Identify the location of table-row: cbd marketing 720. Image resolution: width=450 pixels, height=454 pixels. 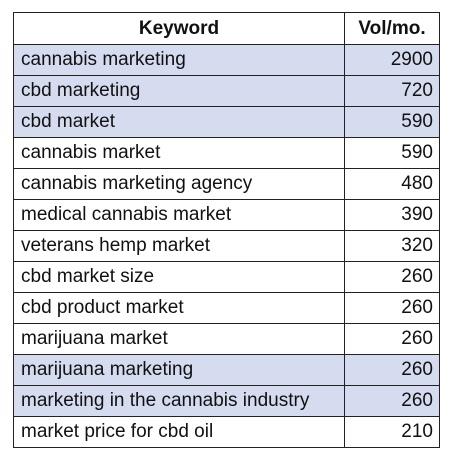
(226, 91).